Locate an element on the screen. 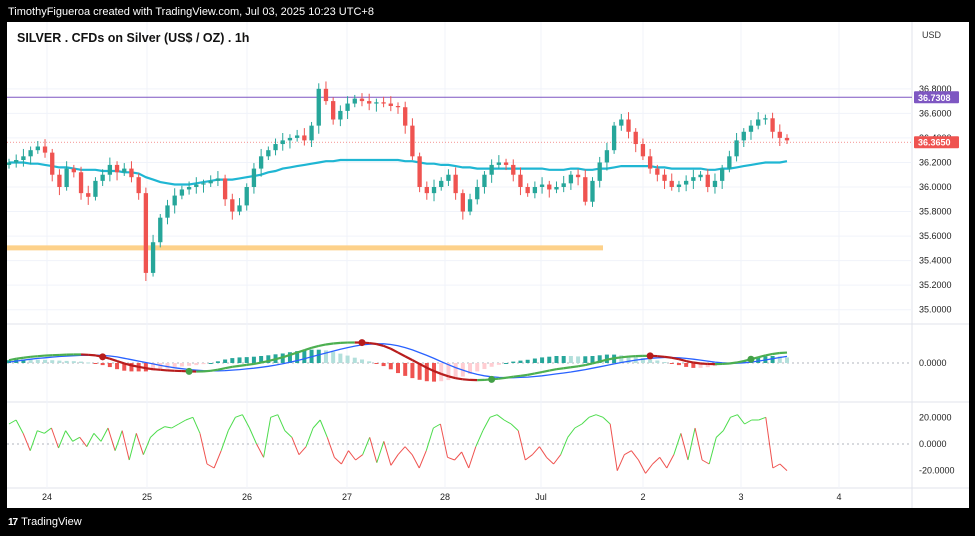 The image size is (975, 536). currency-label: USD is located at coordinates (932, 35).